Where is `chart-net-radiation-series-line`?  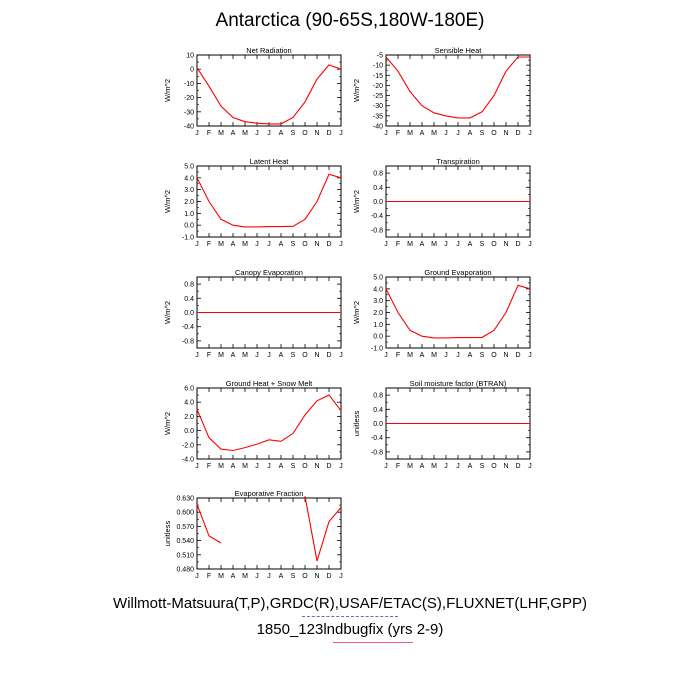
chart-net-radiation-series-line is located at coordinates (269, 94).